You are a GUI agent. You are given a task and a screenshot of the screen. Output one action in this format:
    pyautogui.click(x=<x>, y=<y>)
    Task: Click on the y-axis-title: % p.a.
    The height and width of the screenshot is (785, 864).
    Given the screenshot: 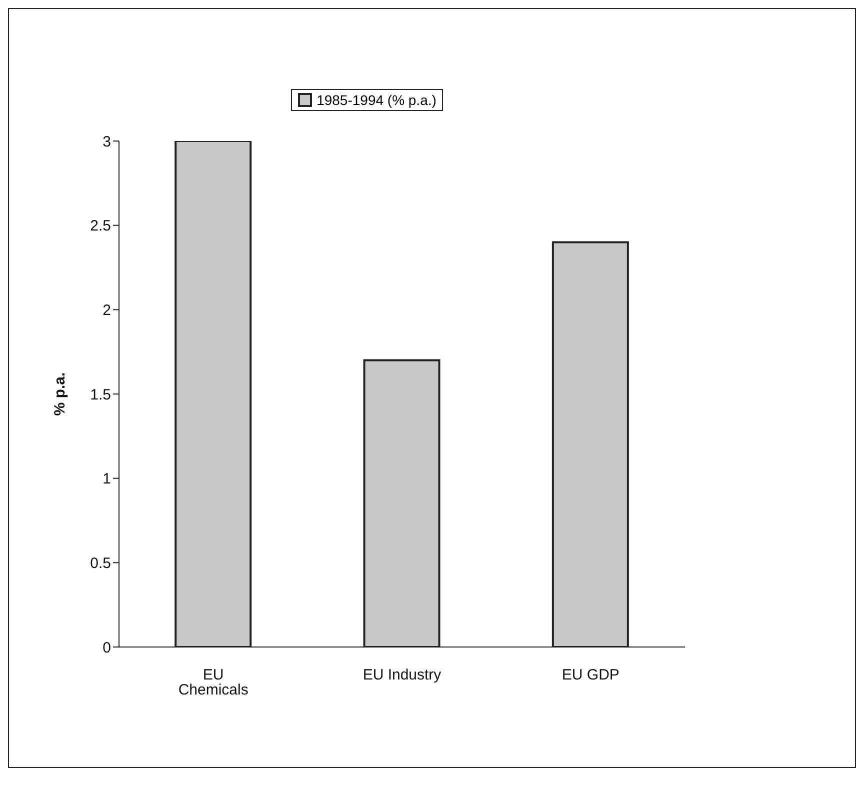 What is the action you would take?
    pyautogui.click(x=59, y=394)
    